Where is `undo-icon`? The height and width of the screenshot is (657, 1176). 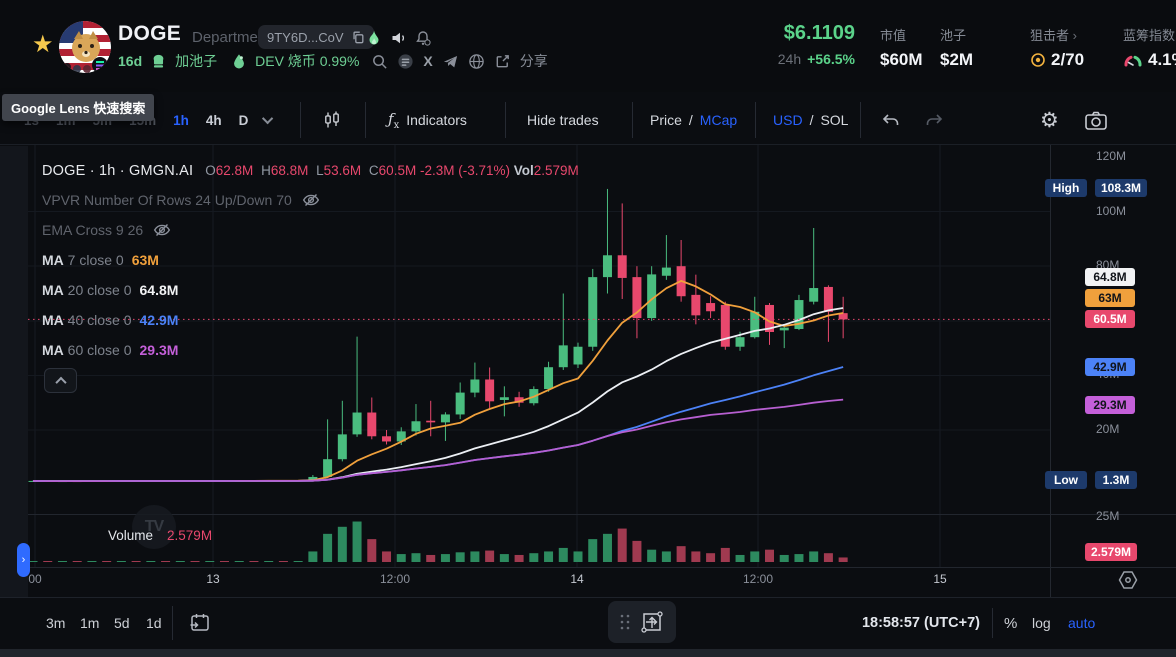 undo-icon is located at coordinates (890, 119).